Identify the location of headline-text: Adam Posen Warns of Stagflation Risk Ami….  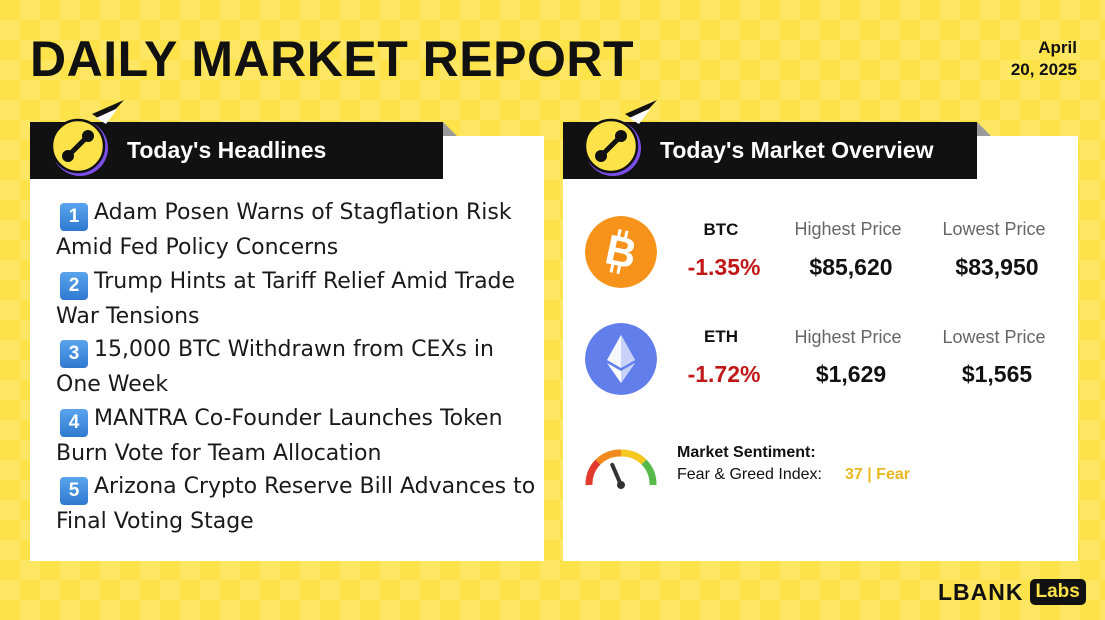
(284, 230).